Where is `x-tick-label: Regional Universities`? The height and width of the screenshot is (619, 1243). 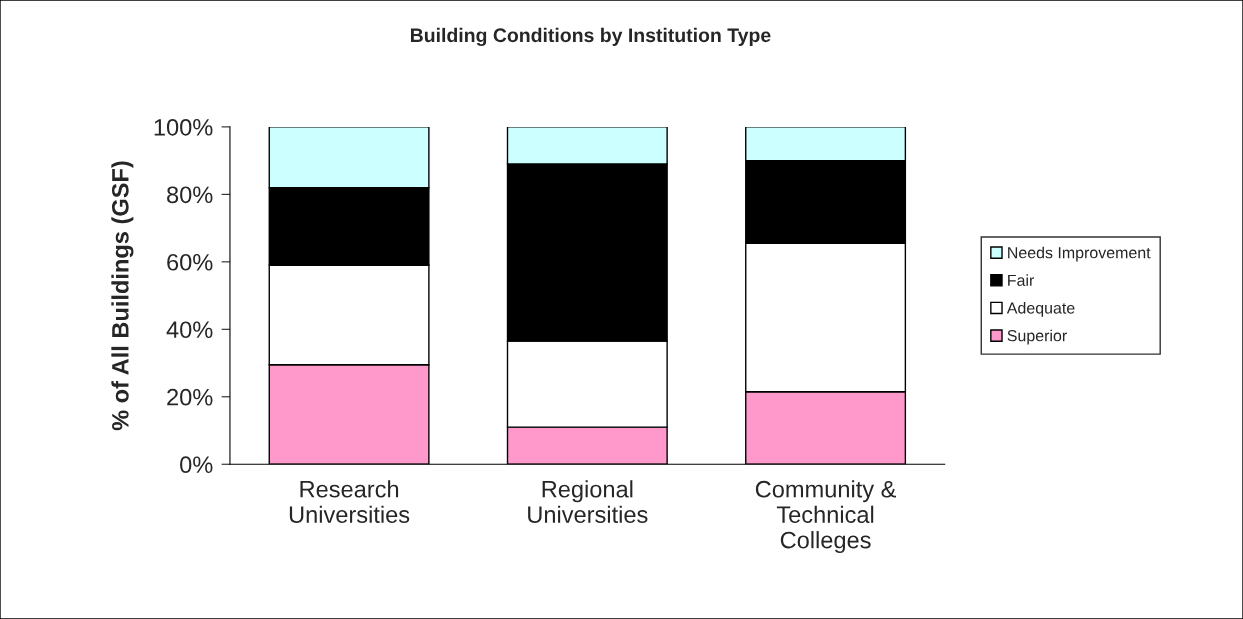
x-tick-label: Regional Universities is located at coordinates (588, 501).